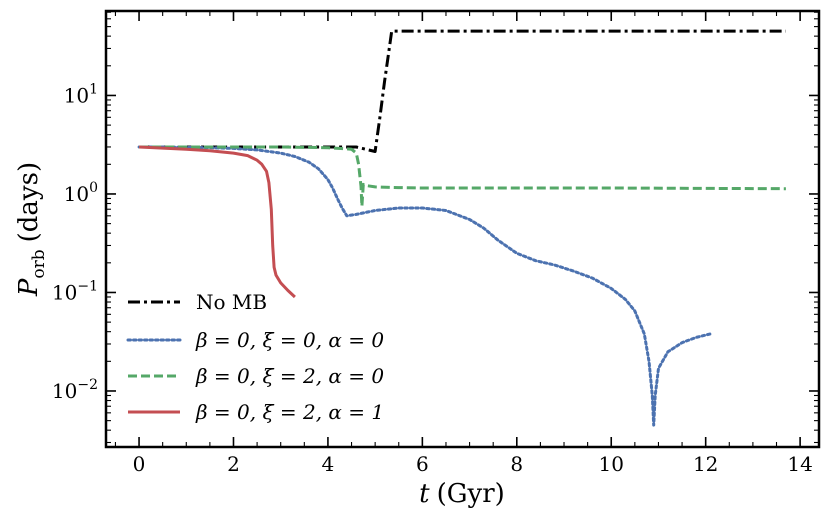 The image size is (830, 521). I want to click on legend-label-xi2-alpha0: β = 0, ξ = 2, α = 0, so click(289, 376).